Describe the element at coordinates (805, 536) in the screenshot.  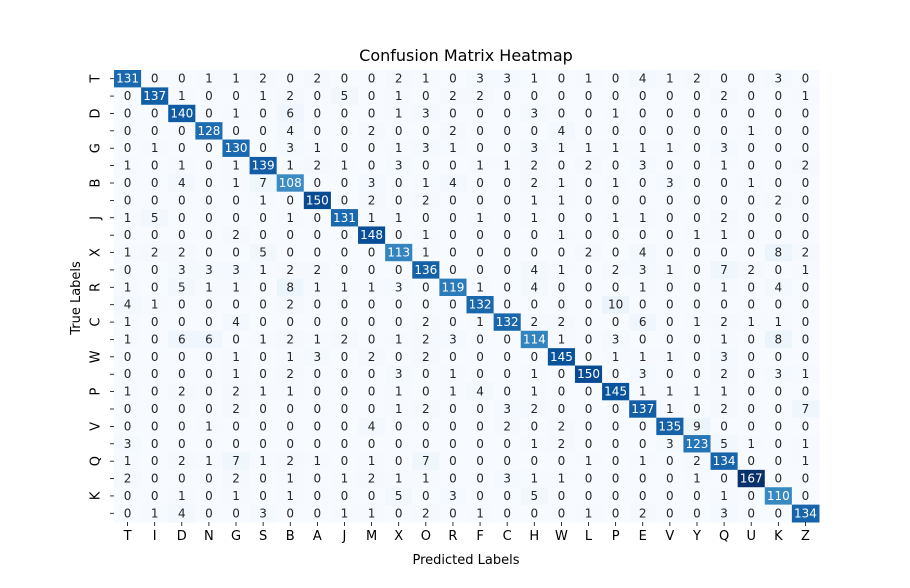
I see `x-tick-label: Z` at that location.